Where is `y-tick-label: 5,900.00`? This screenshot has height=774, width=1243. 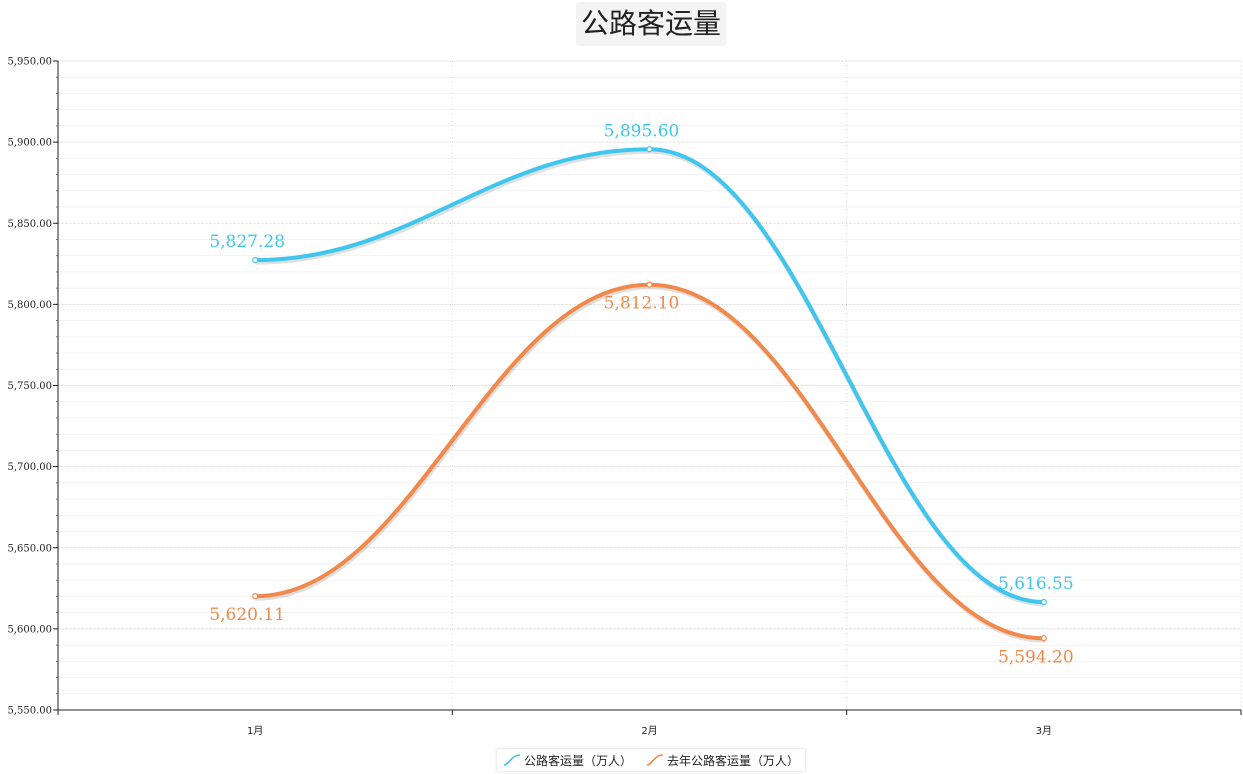 y-tick-label: 5,900.00 is located at coordinates (29, 143).